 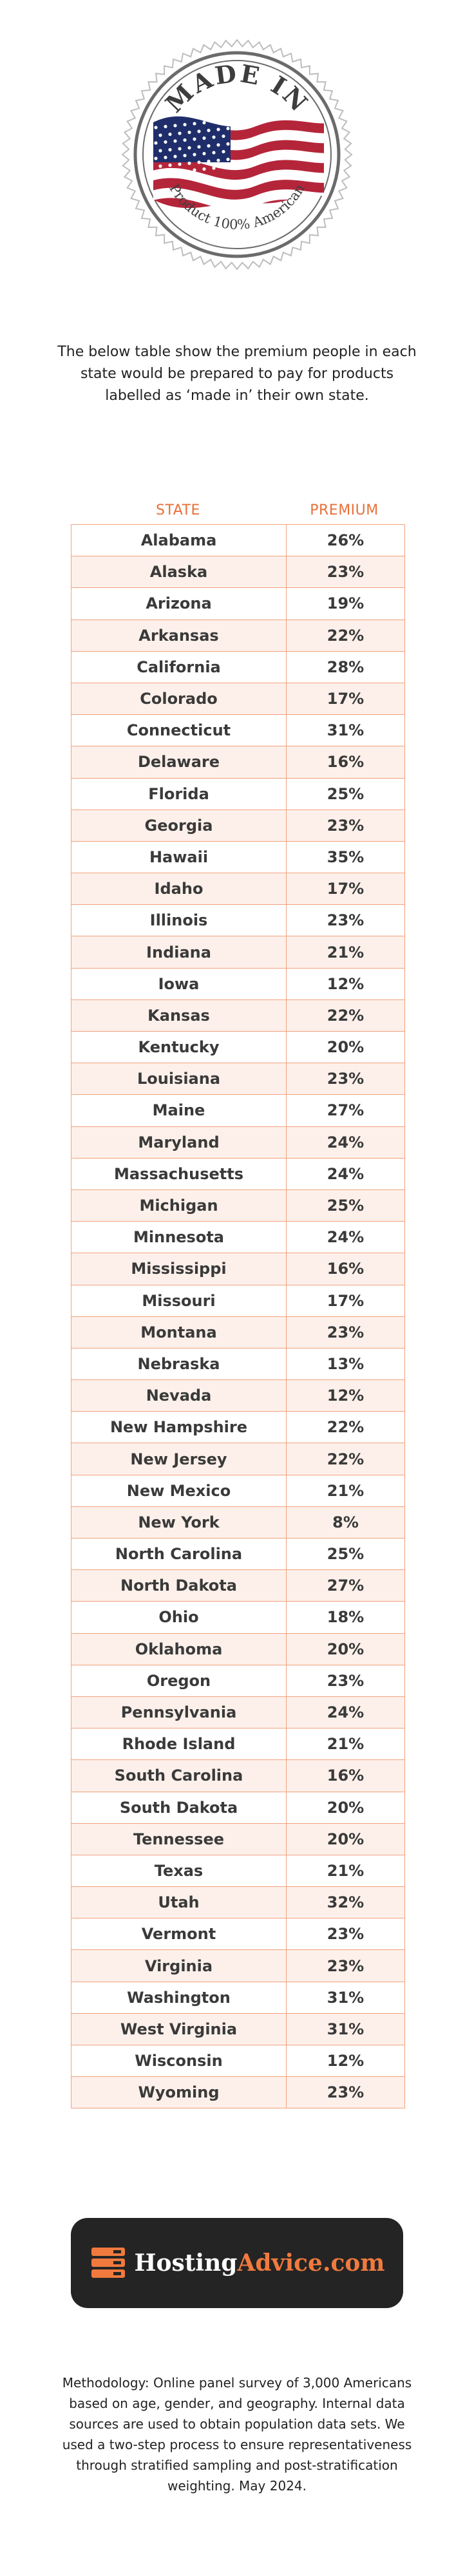 What do you see at coordinates (345, 1839) in the screenshot?
I see `premium-cell: 20%` at bounding box center [345, 1839].